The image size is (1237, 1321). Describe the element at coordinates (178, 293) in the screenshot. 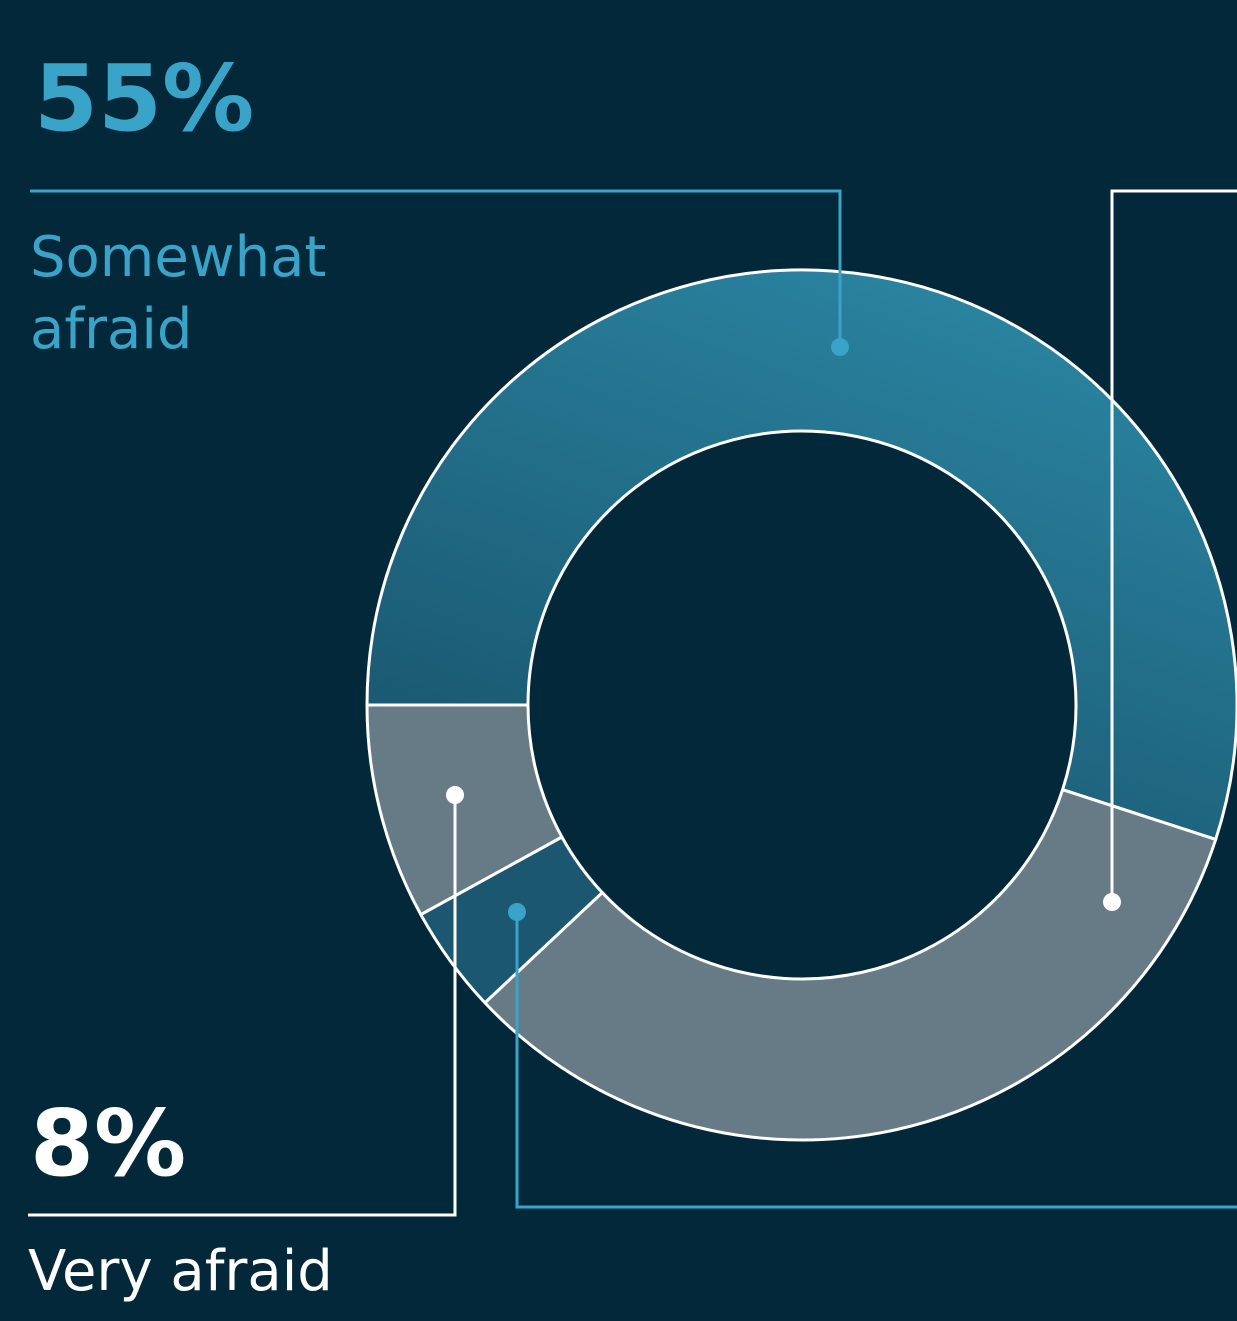

I see `category-label: Somewhat afraid` at that location.